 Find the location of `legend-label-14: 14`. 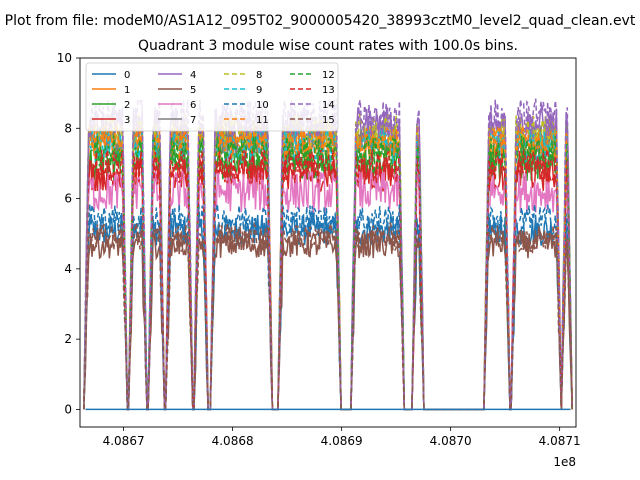

legend-label-14: 14 is located at coordinates (328, 105).